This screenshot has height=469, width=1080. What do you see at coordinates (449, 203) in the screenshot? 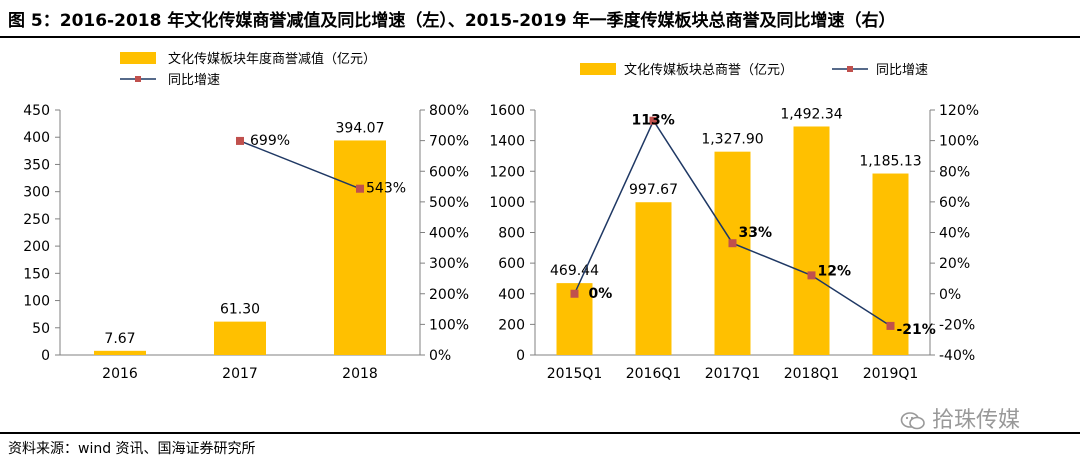
I see `y-right-tick-label: 500%` at bounding box center [449, 203].